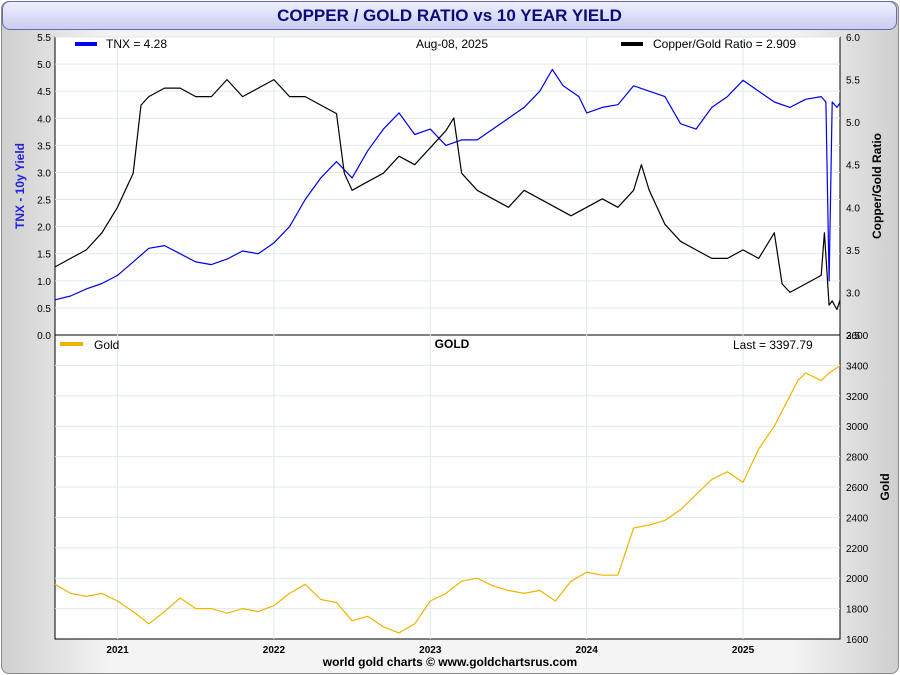 The width and height of the screenshot is (900, 675). What do you see at coordinates (857, 458) in the screenshot?
I see `gold-tick-label: 2800` at bounding box center [857, 458].